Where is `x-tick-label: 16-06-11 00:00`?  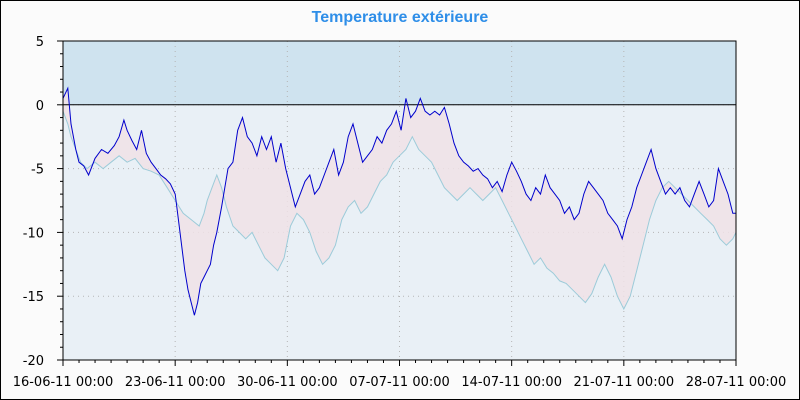
x-tick-label: 16-06-11 00:00 is located at coordinates (63, 382).